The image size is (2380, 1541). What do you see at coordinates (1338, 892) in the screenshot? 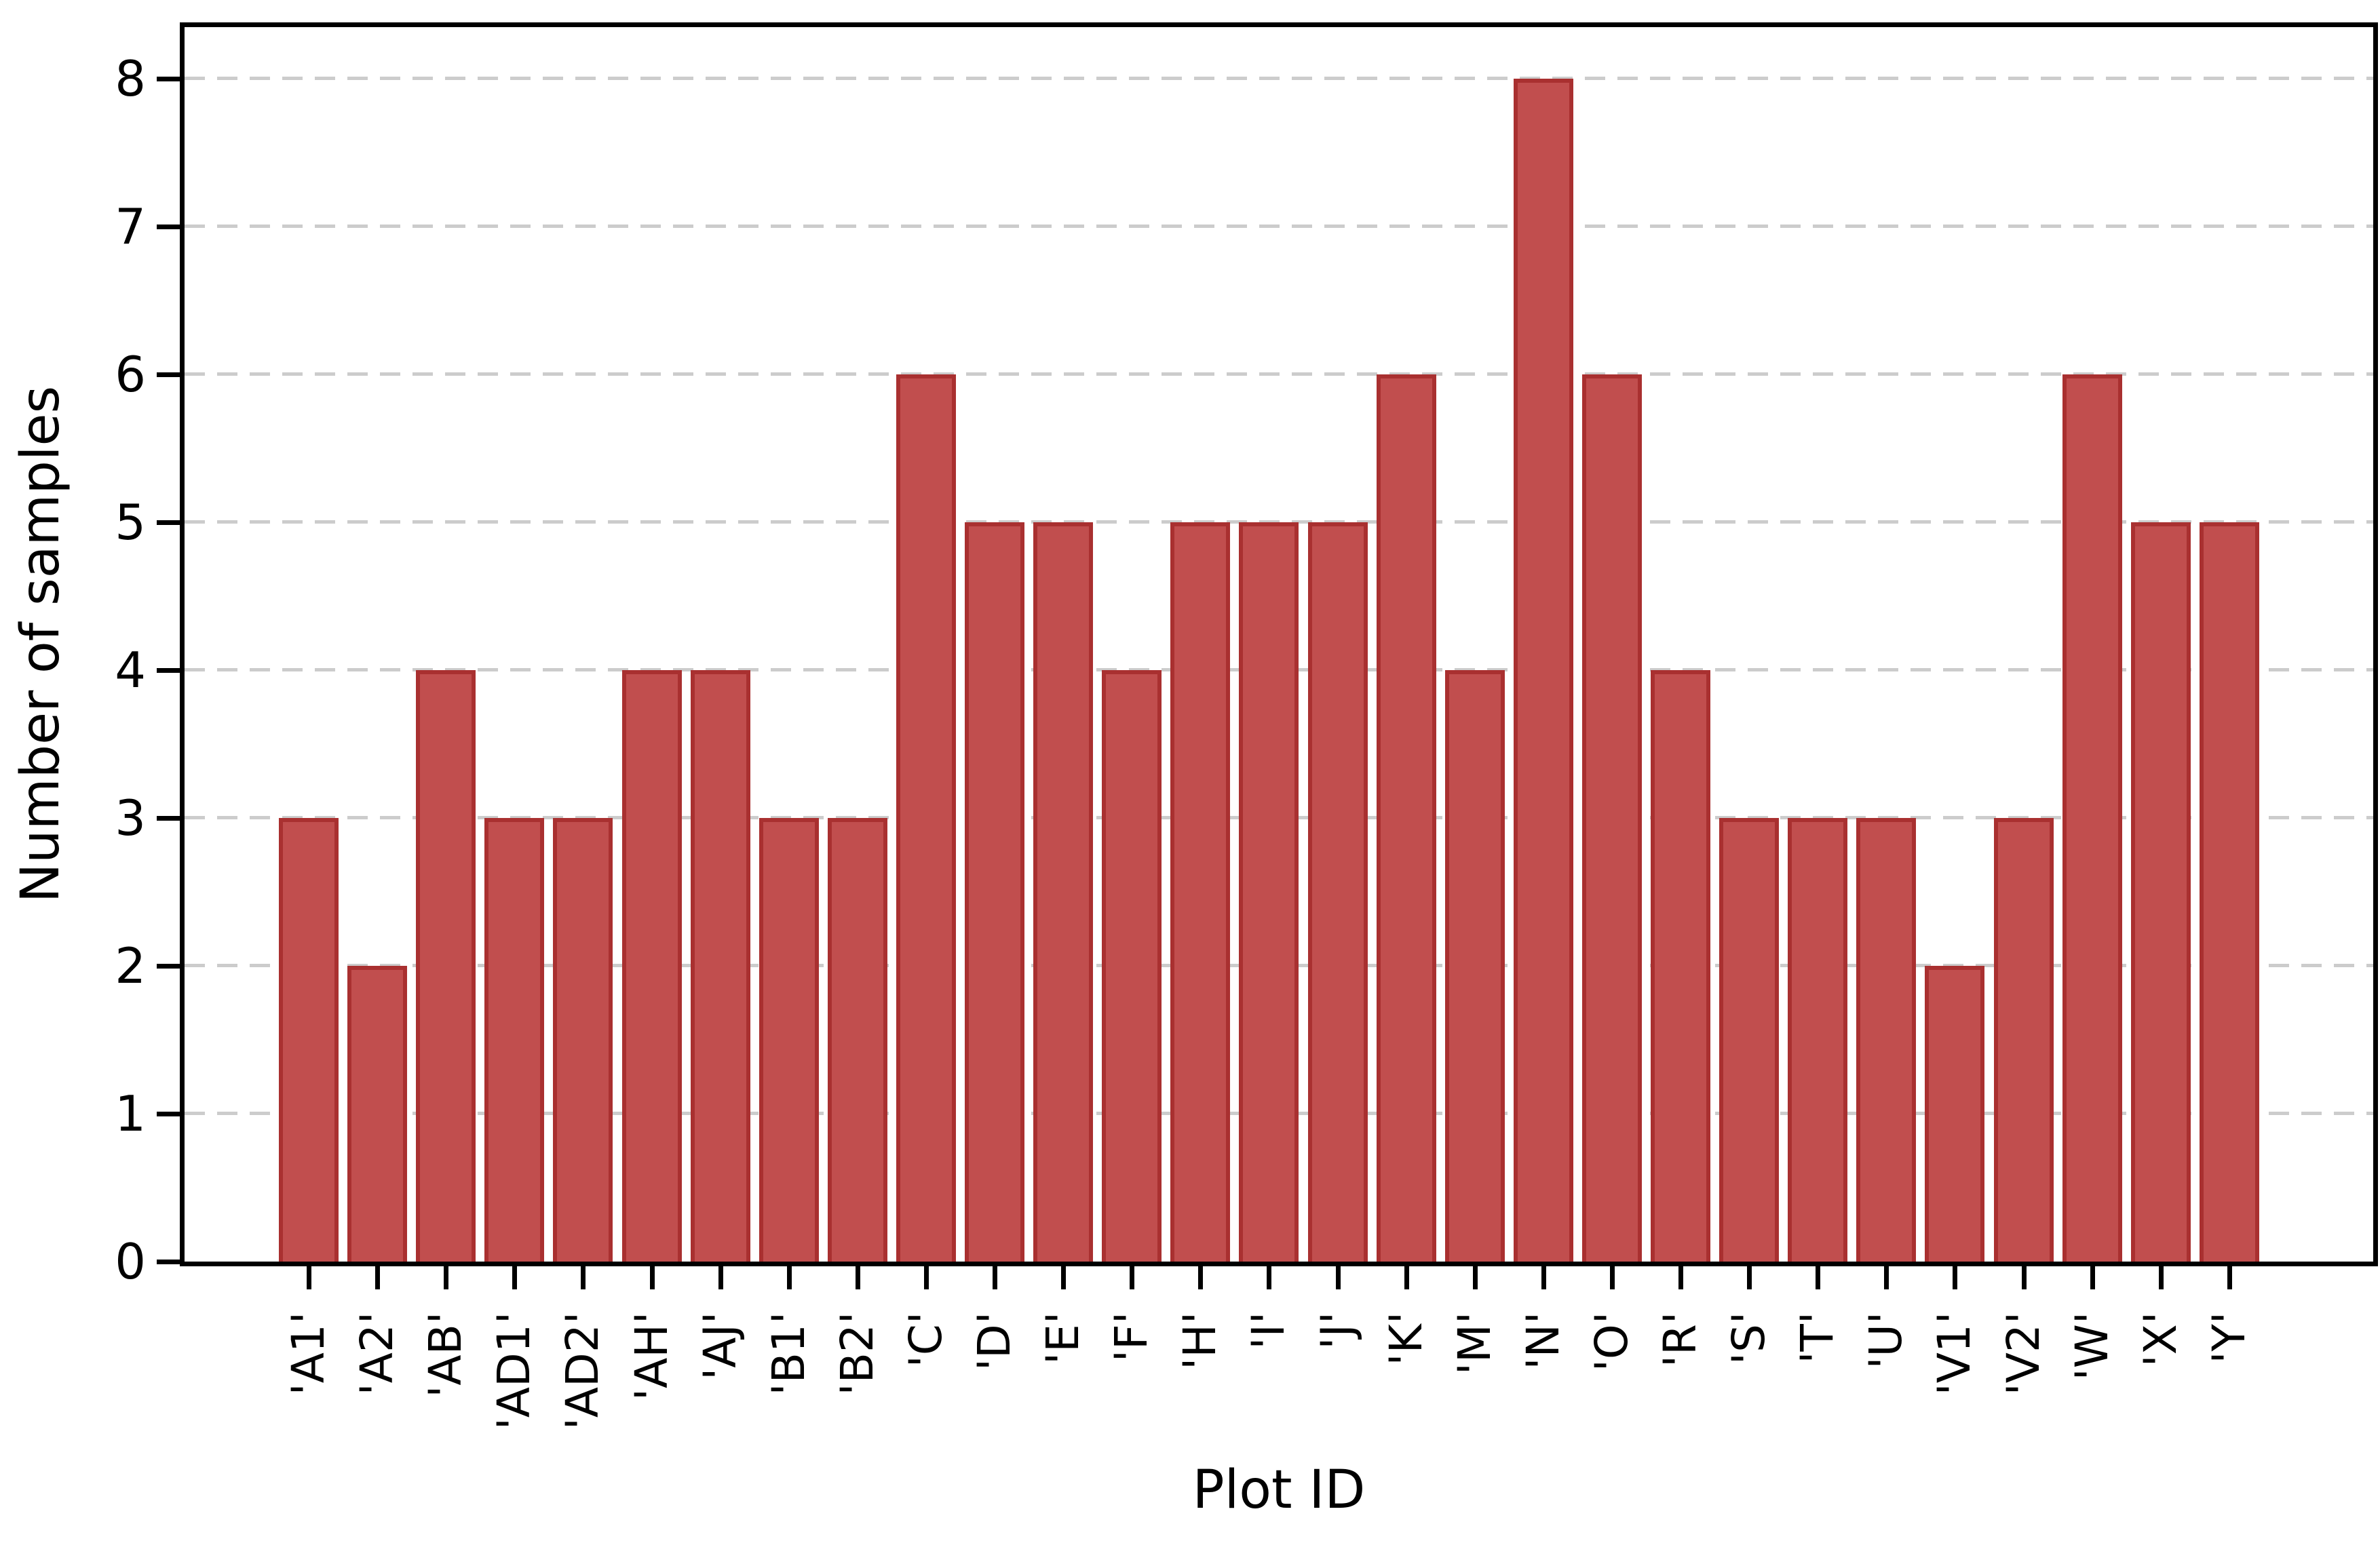
I see `bar-J` at bounding box center [1338, 892].